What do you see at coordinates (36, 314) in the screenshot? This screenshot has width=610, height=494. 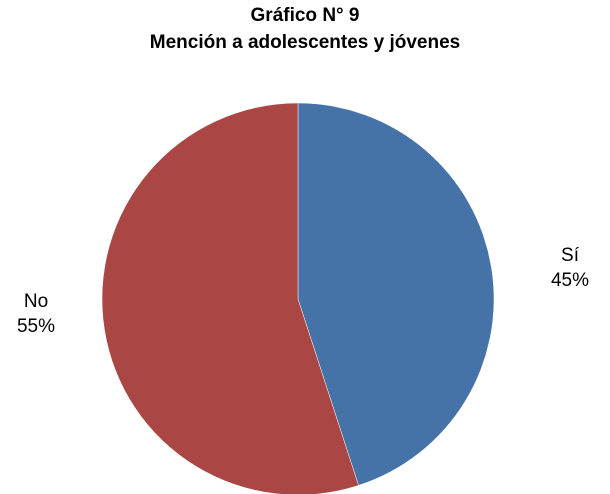 I see `slice-label-no: No 55%` at bounding box center [36, 314].